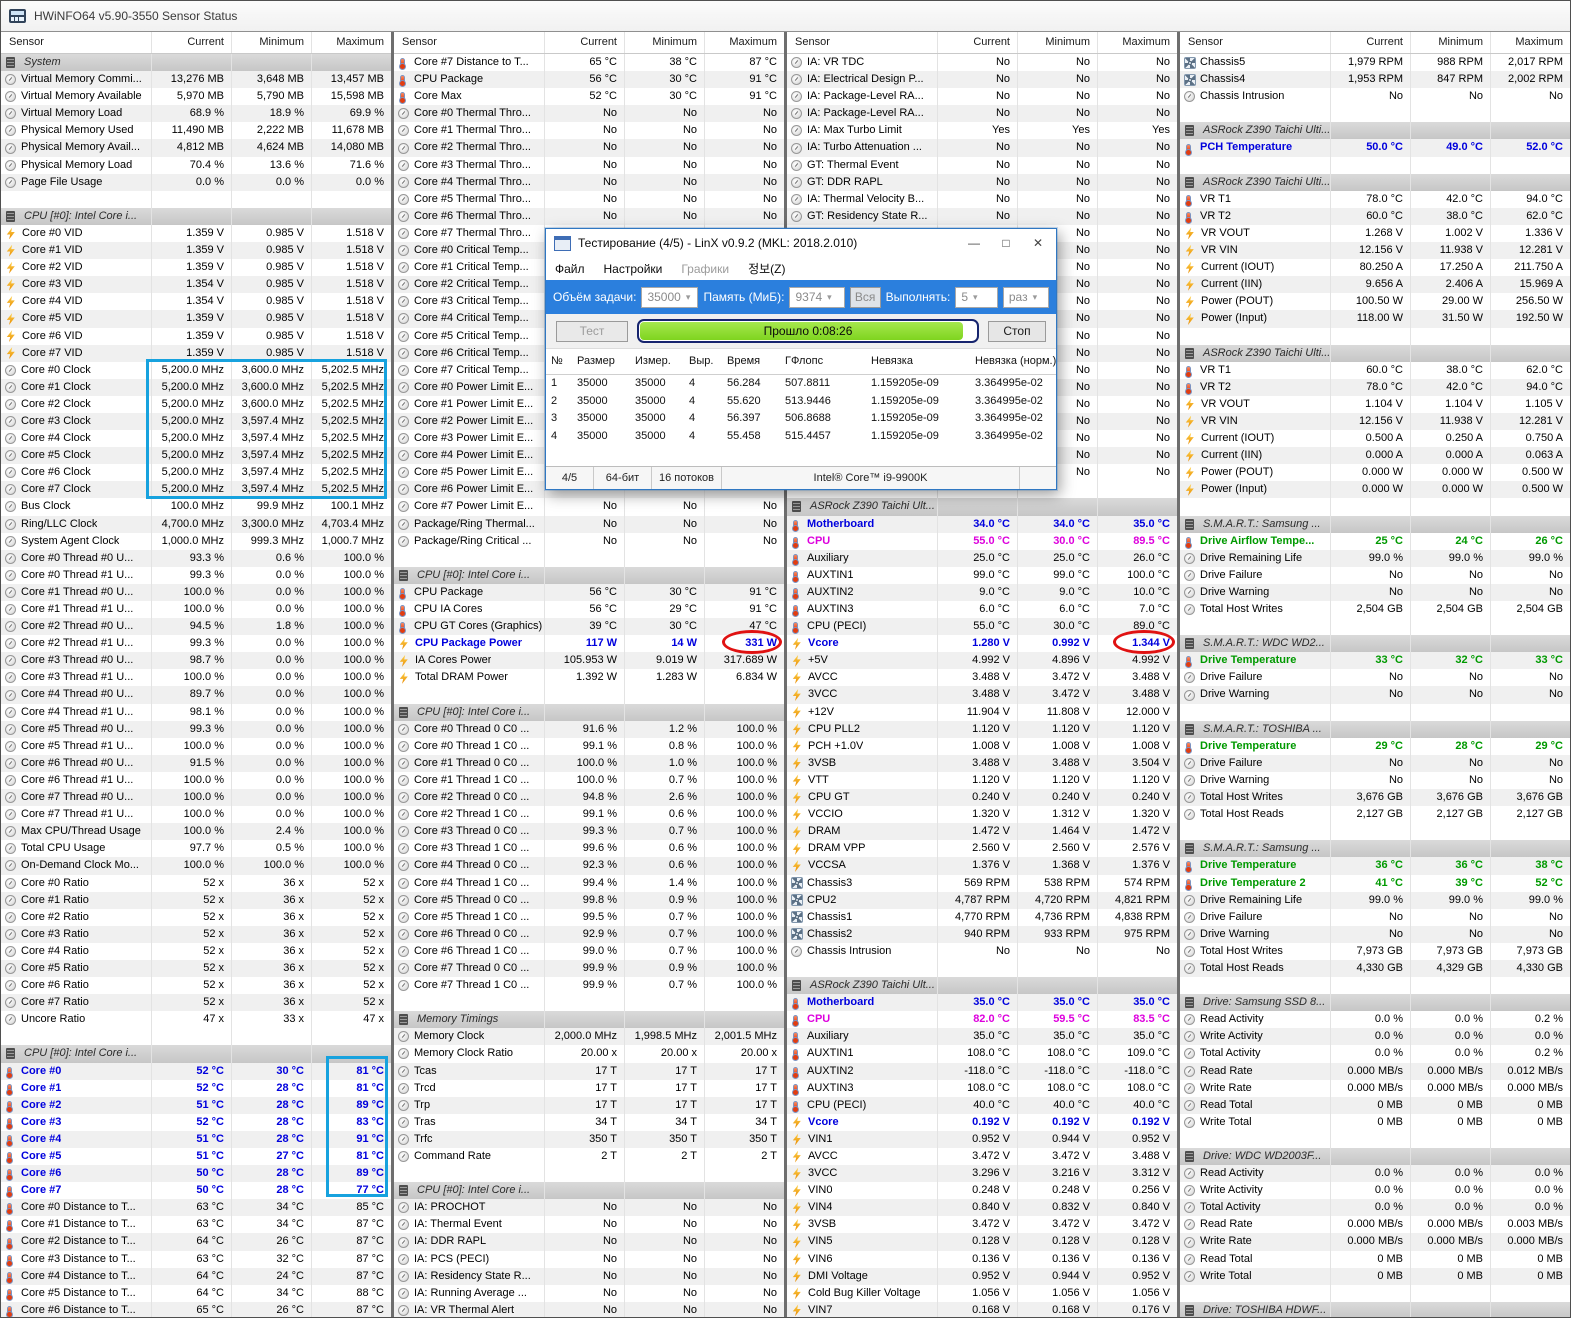 The image size is (1571, 1318). I want to click on sensor-row: VIN0 0.248 V 0.248 V 0.256 V, so click(982, 1191).